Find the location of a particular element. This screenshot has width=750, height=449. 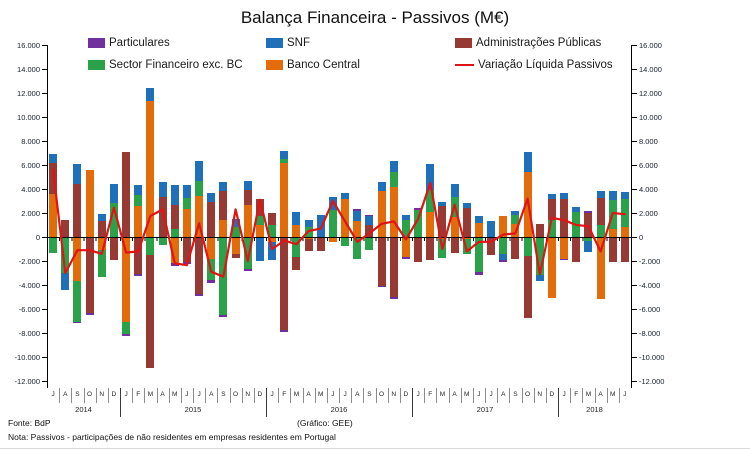

y-axis-label: -2.000 is located at coordinates (29, 261).